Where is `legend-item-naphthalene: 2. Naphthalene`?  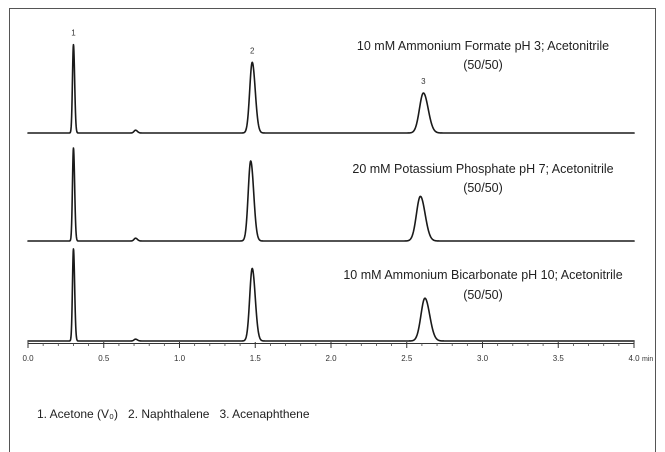
legend-item-naphthalene: 2. Naphthalene is located at coordinates (169, 414).